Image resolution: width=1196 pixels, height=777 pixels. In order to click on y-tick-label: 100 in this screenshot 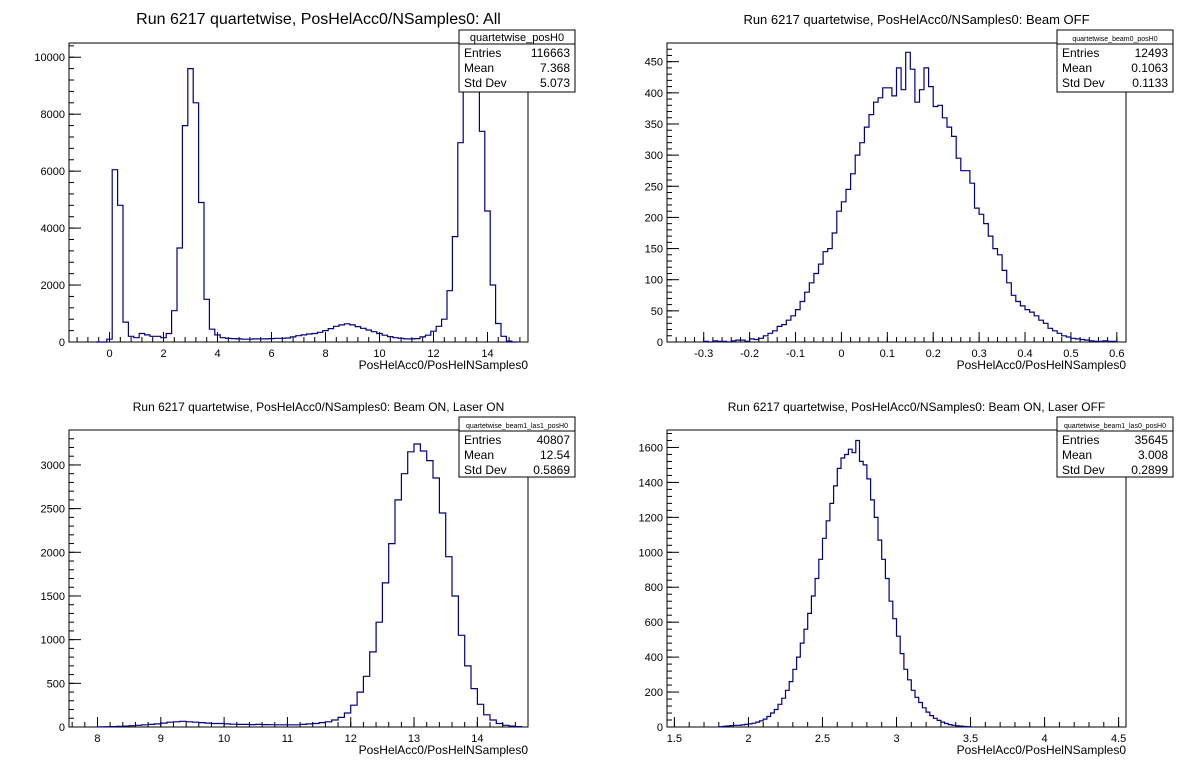, I will do `click(654, 281)`.